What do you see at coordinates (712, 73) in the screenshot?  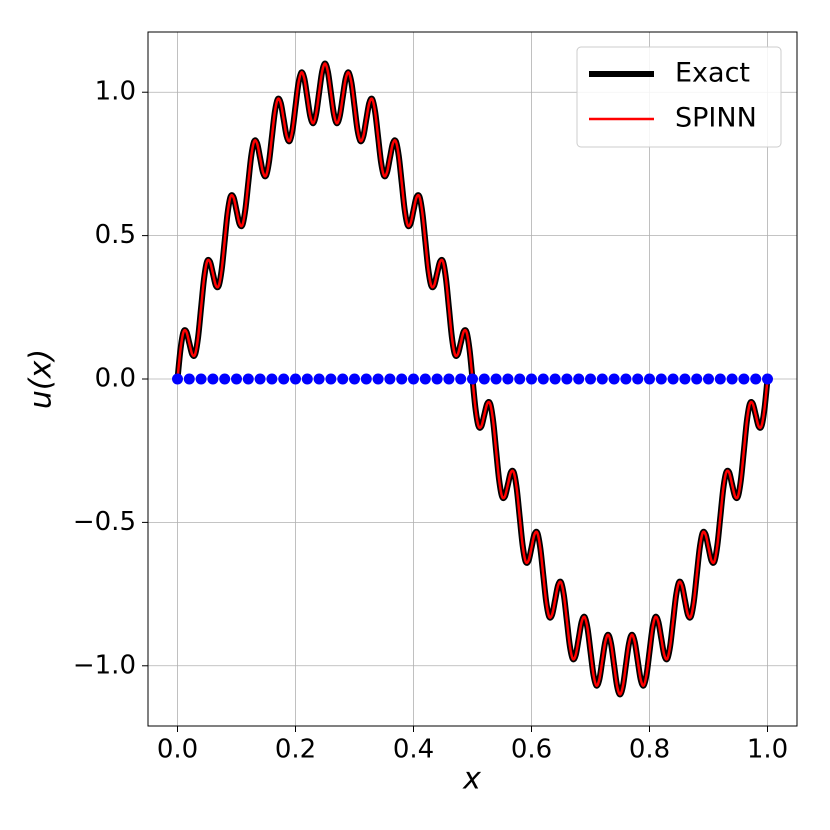 I see `legend-label: Exact` at bounding box center [712, 73].